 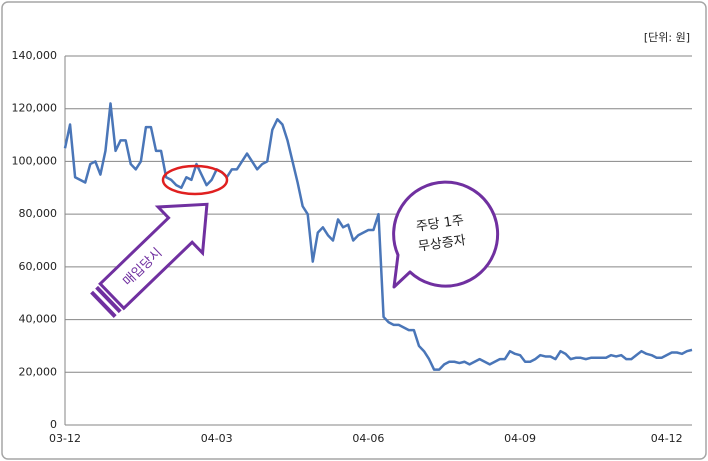 What do you see at coordinates (667, 37) in the screenshot?
I see `unit-label: [단위: 원]` at bounding box center [667, 37].